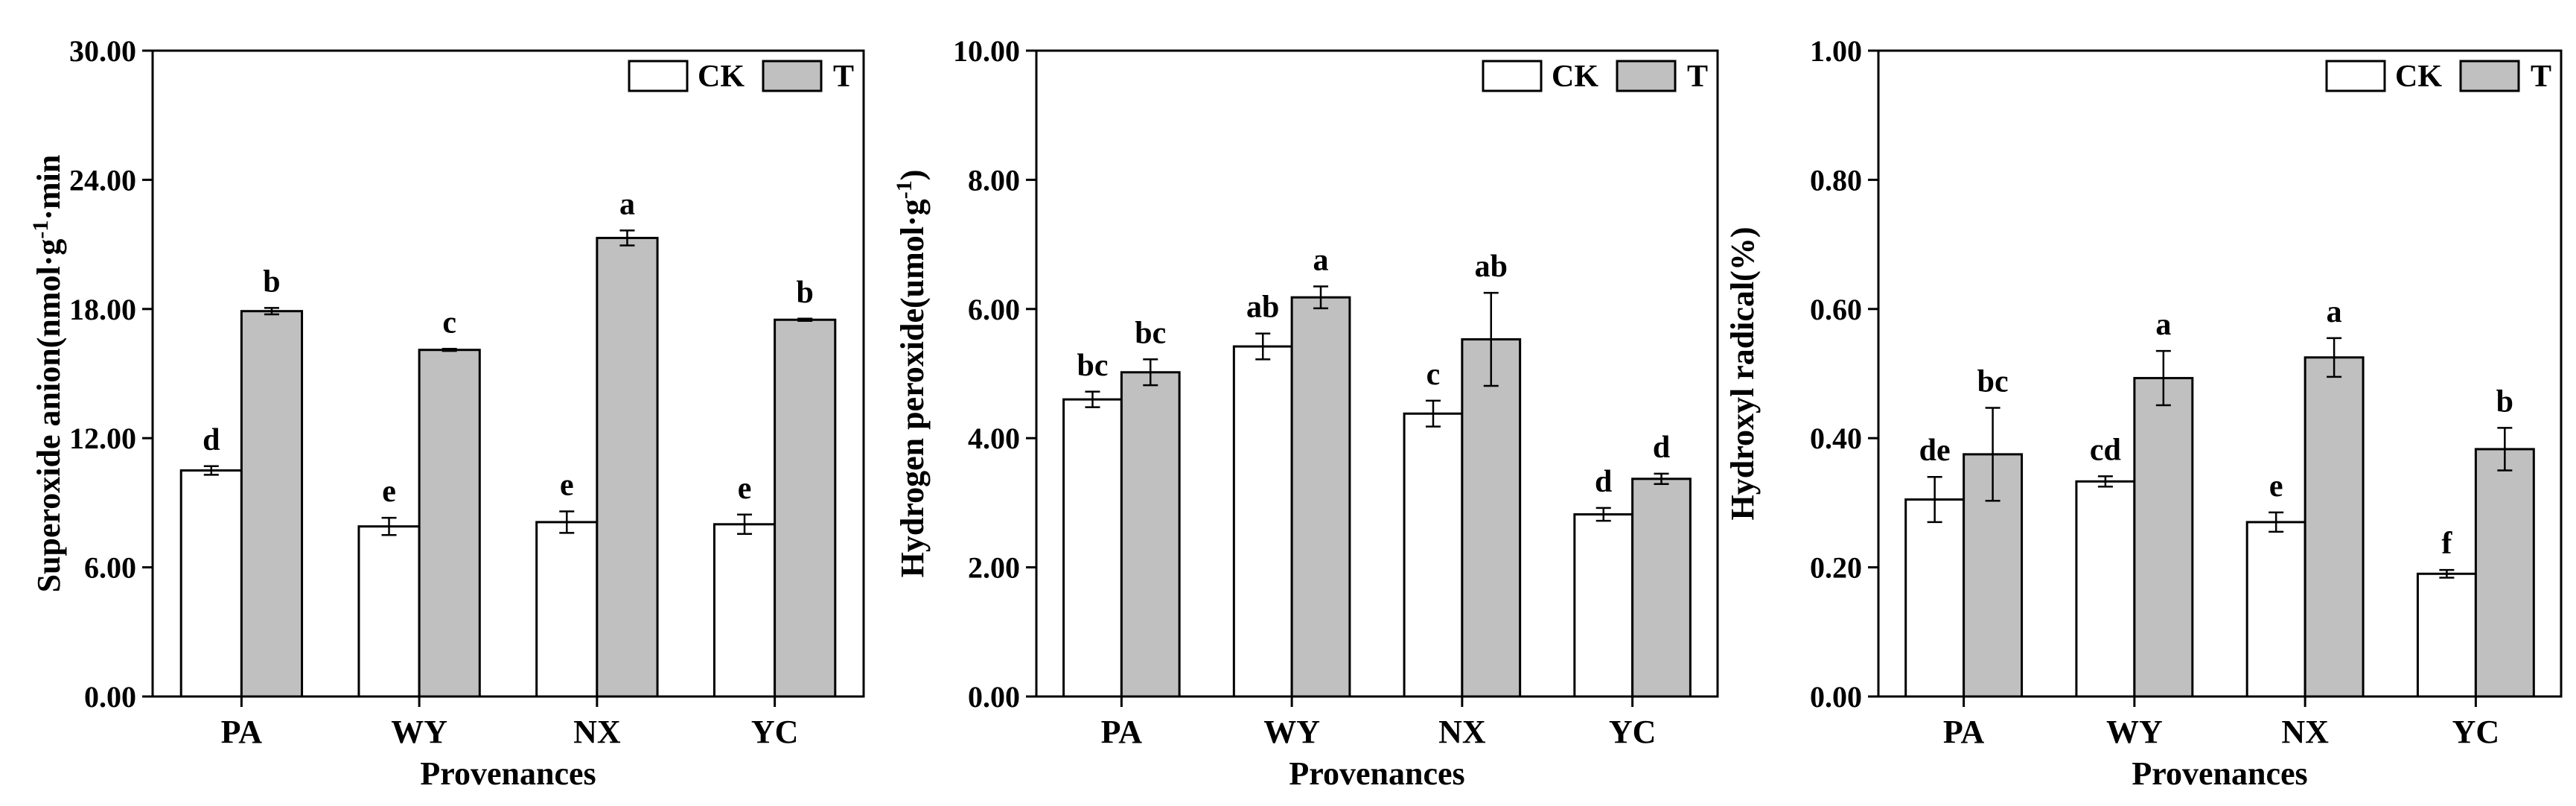 The image size is (2576, 806). Describe the element at coordinates (994, 568) in the screenshot. I see `y-tick-label: 2.00` at that location.